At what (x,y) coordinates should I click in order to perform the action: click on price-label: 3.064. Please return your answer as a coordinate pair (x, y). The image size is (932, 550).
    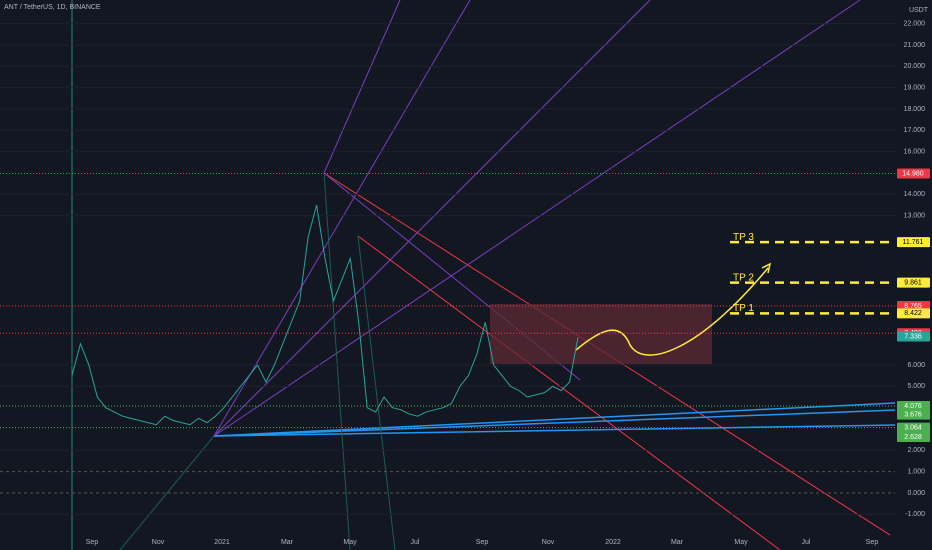
    Looking at the image, I should click on (913, 427).